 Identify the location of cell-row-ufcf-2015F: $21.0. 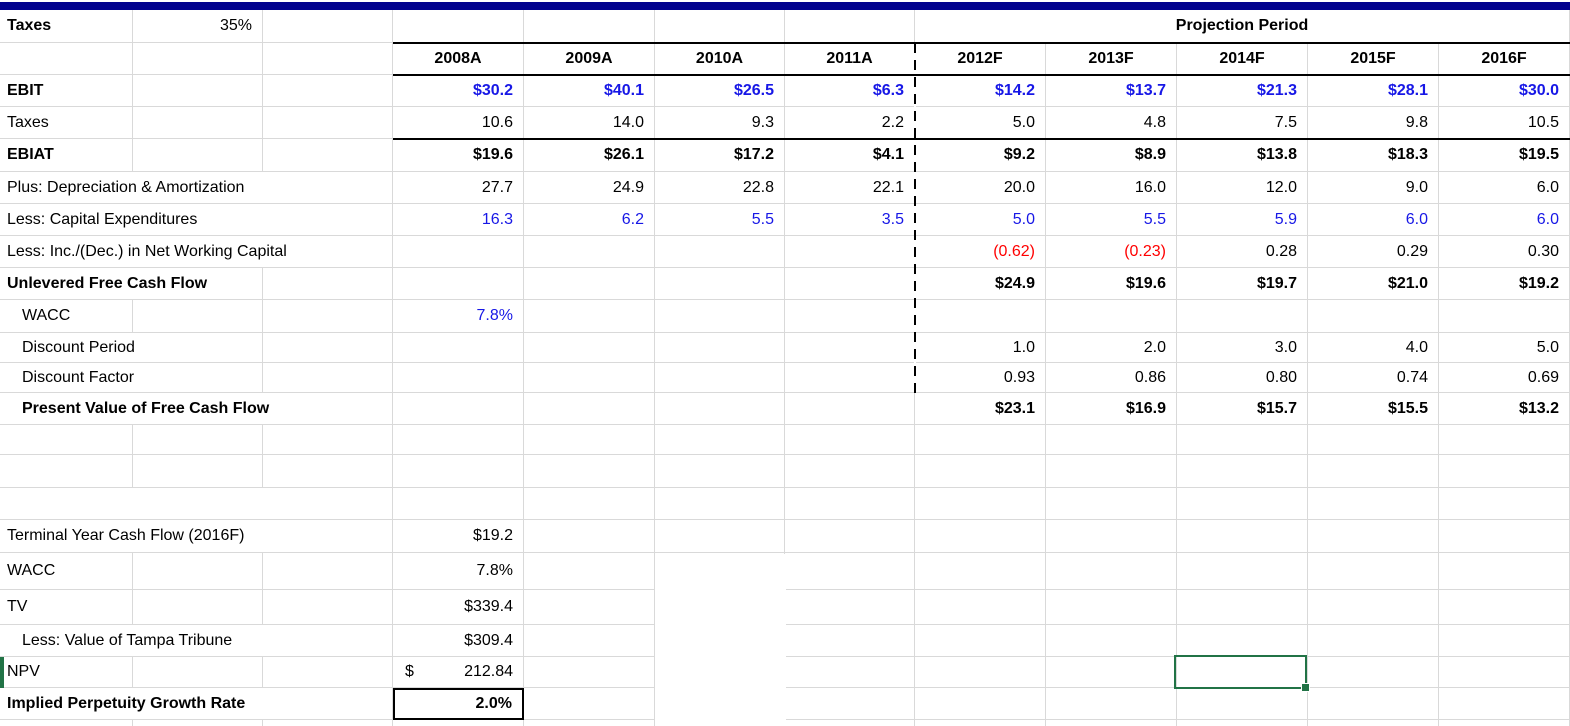
(1373, 284).